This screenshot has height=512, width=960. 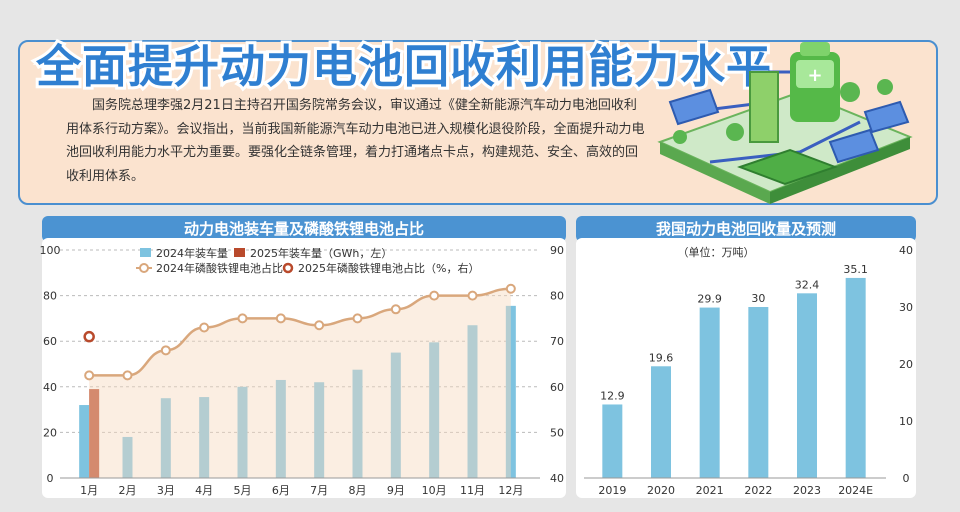 I want to click on x-tick-label: 9月, so click(x=396, y=490).